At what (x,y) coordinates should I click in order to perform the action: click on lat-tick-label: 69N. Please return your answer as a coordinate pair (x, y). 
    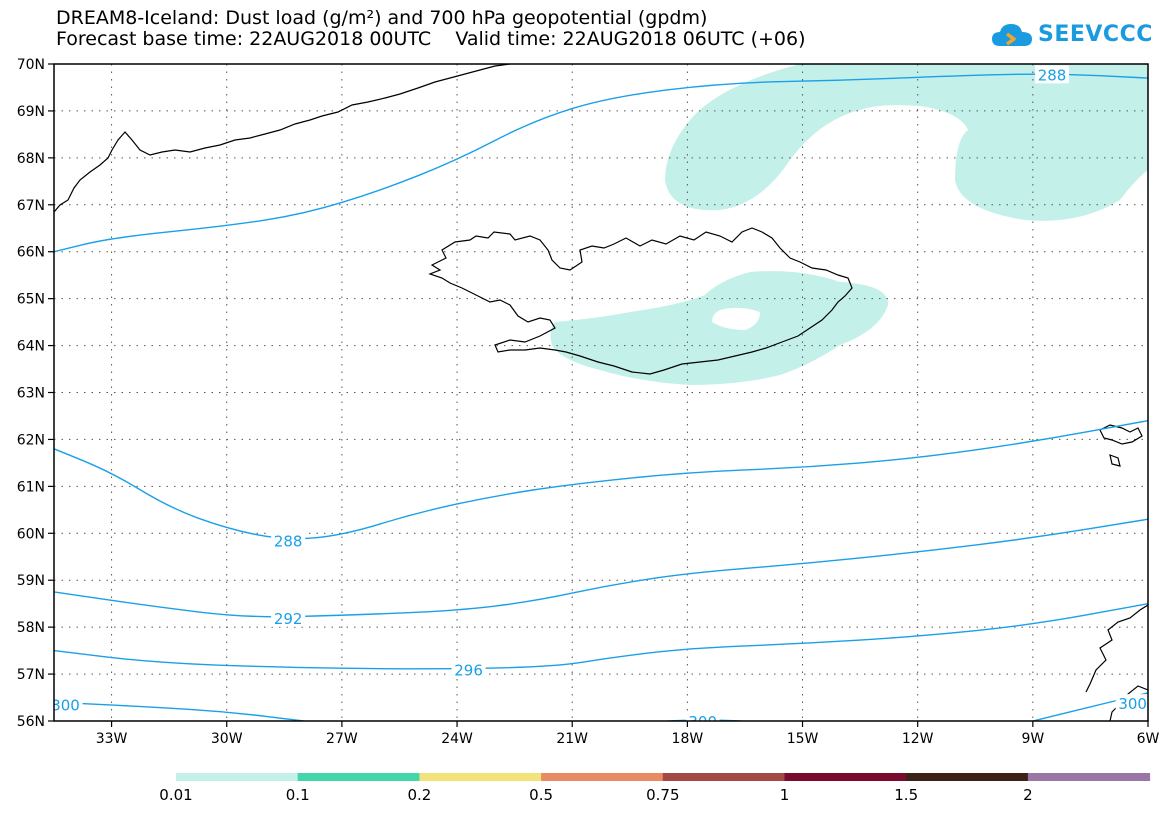
    Looking at the image, I should click on (31, 112).